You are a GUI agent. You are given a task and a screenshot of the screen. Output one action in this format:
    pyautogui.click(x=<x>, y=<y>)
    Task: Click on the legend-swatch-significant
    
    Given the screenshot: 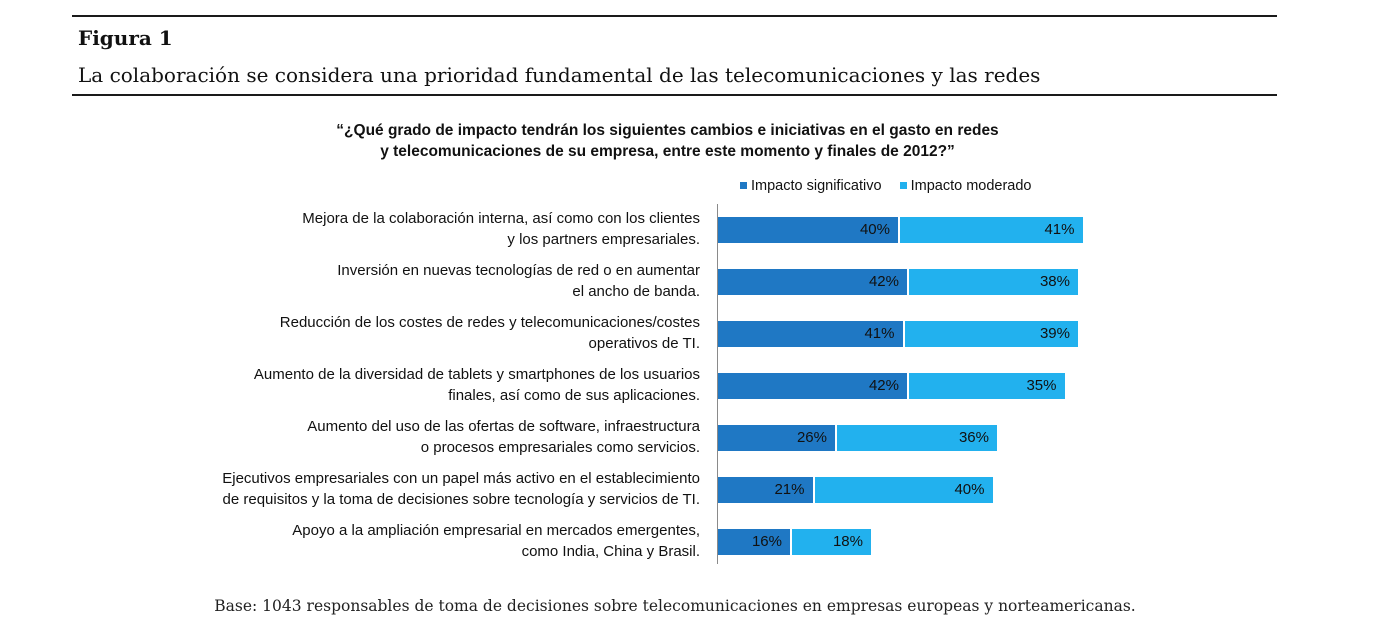 What is the action you would take?
    pyautogui.click(x=743, y=185)
    